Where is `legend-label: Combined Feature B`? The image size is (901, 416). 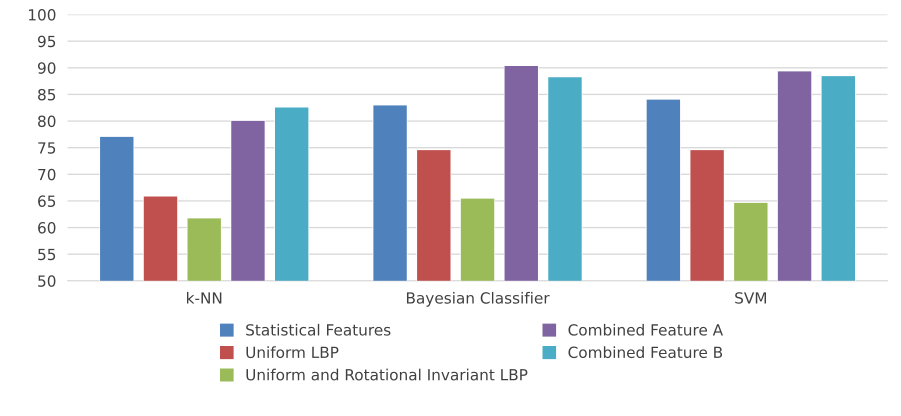
legend-label: Combined Feature B is located at coordinates (645, 352).